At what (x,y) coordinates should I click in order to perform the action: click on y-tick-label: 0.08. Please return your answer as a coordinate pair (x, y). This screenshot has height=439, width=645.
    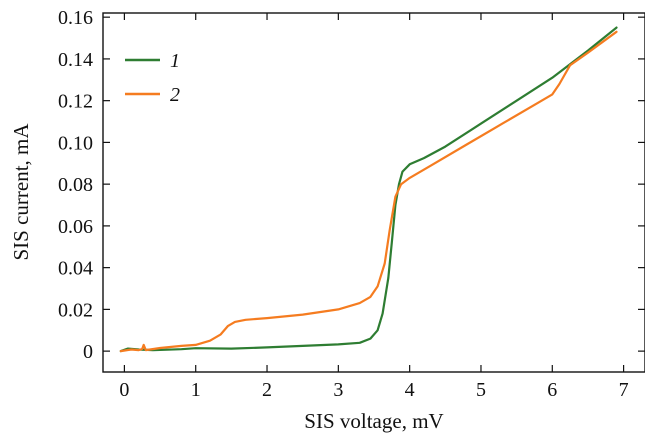
    Looking at the image, I should click on (75, 185).